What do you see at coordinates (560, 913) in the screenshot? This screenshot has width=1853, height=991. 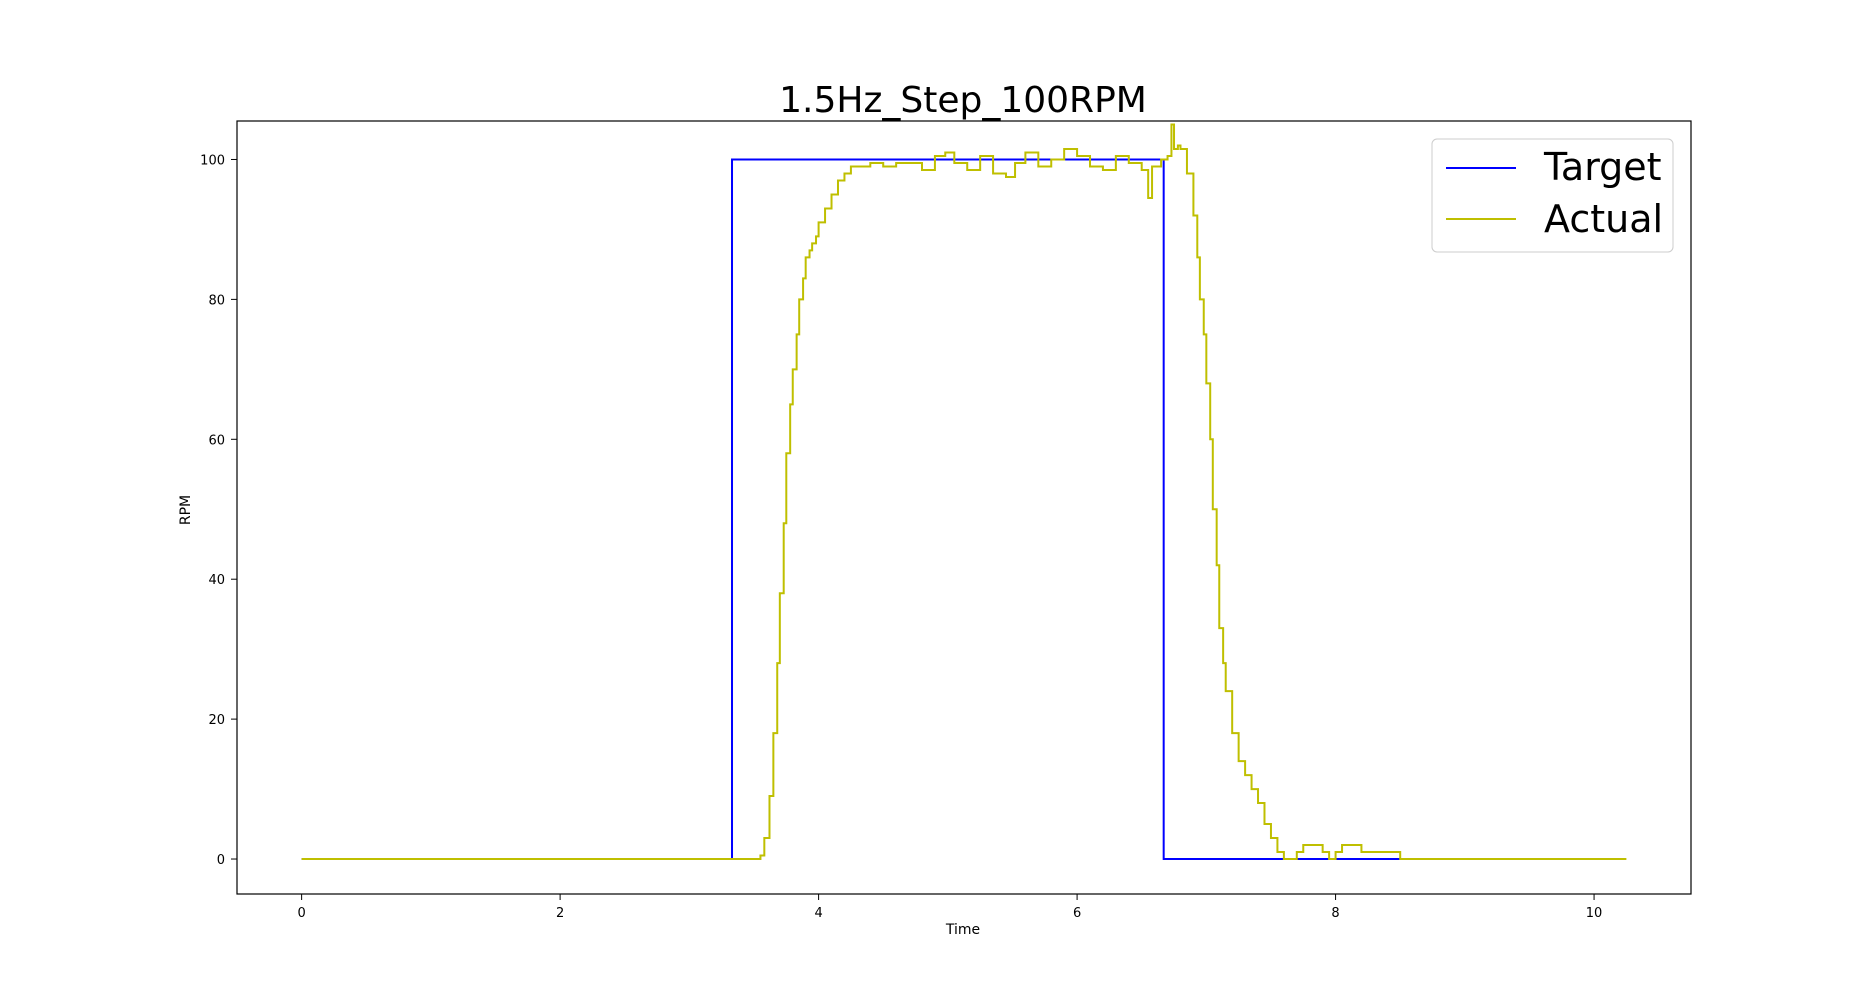 I see `x-tick-label: 2` at bounding box center [560, 913].